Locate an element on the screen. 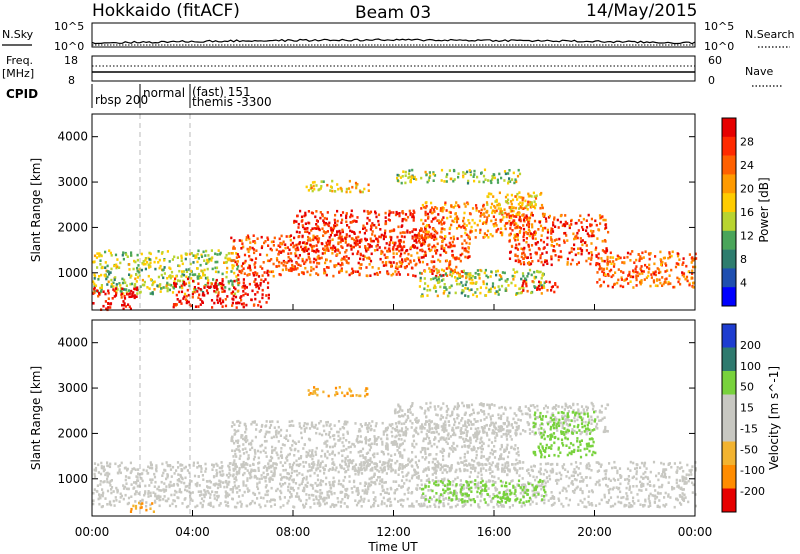 The width and height of the screenshot is (800, 554). noise-panel: N.Sky 10^5 10^0 10^5 10^0 N.Search is located at coordinates (398, 36).